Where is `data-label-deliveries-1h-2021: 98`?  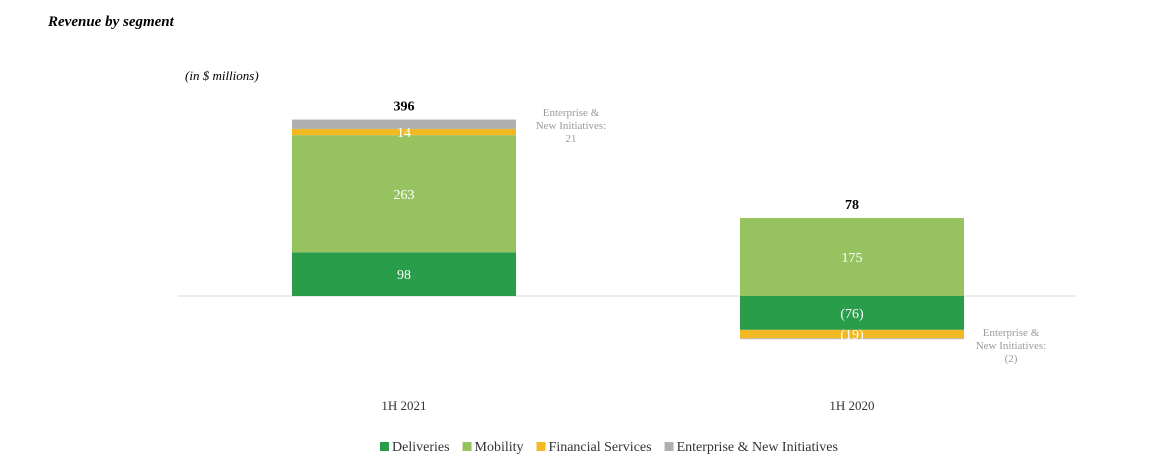
data-label-deliveries-1h-2021: 98 is located at coordinates (404, 275).